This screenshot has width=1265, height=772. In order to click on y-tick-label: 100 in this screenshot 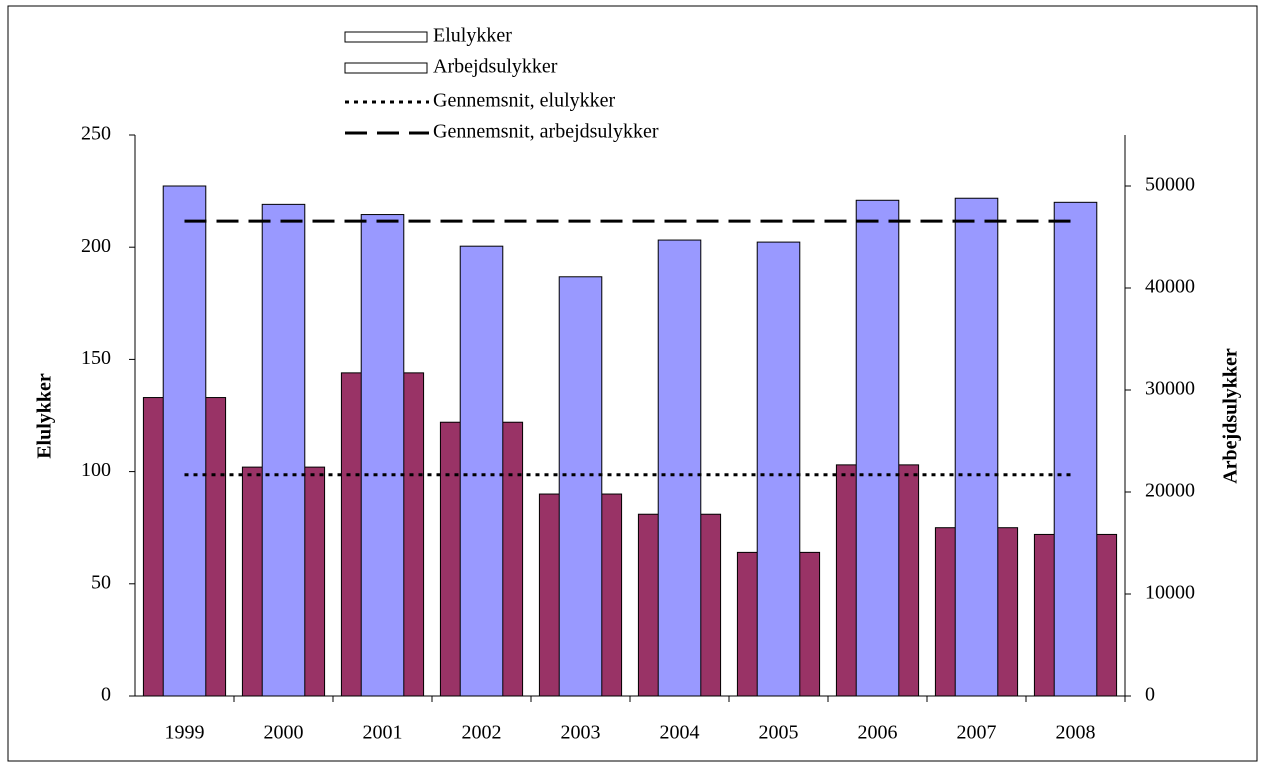, I will do `click(96, 470)`.